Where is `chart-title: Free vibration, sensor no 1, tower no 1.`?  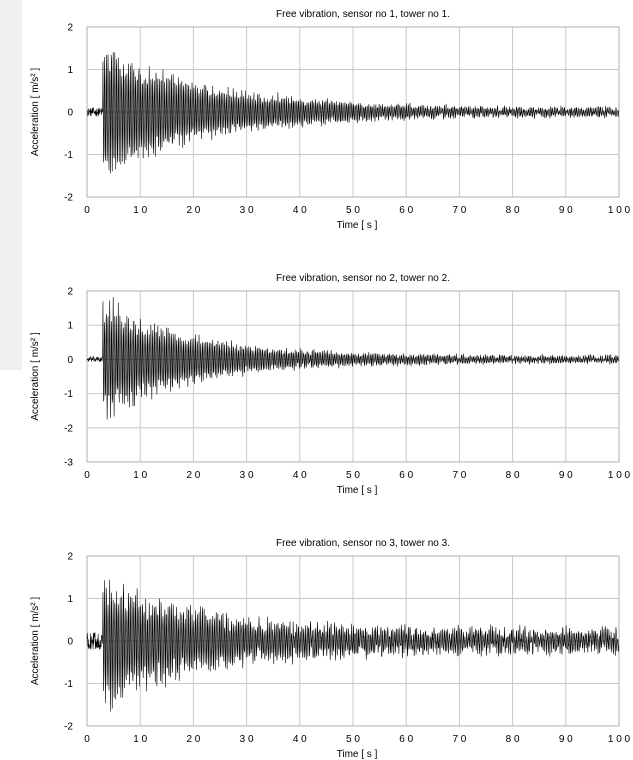
chart-title: Free vibration, sensor no 1, tower no 1. is located at coordinates (363, 14).